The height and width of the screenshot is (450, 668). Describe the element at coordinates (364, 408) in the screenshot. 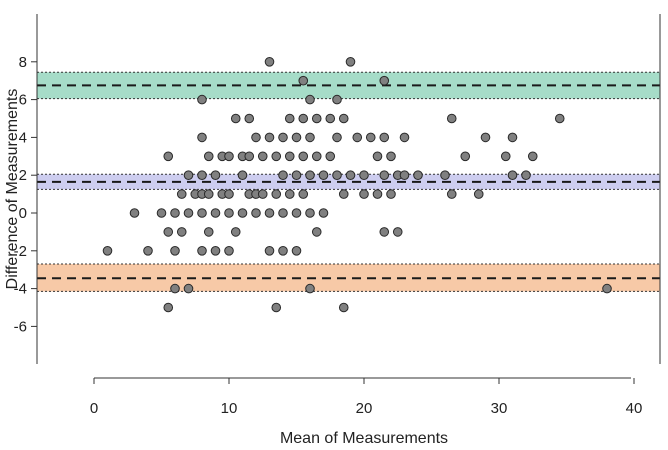

I see `x-tick-label: 20` at that location.